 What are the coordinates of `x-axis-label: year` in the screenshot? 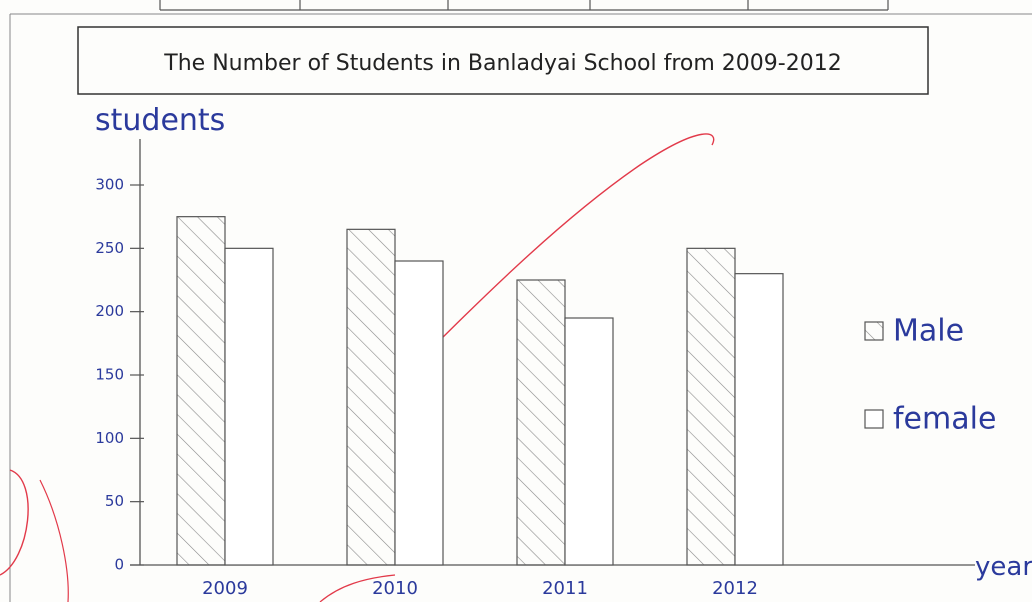 It's located at (1003, 567).